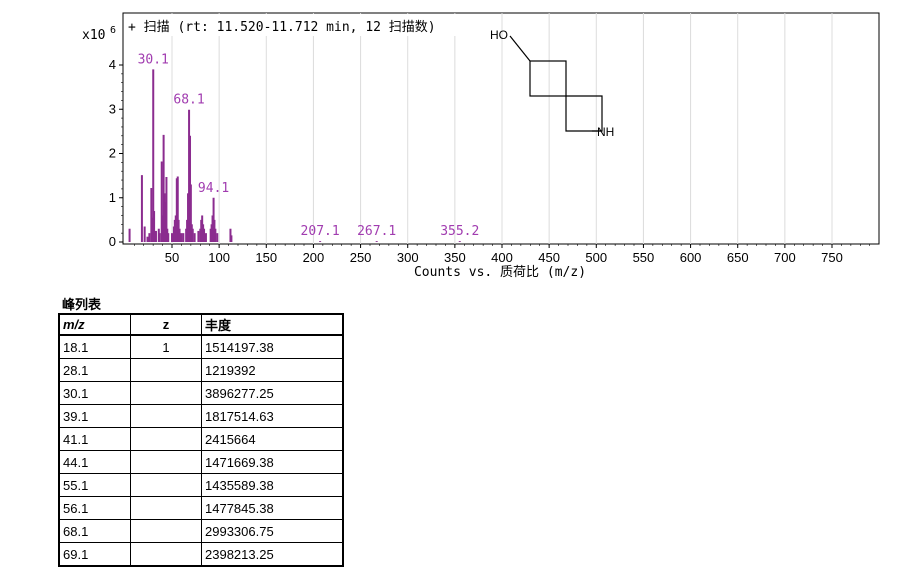 This screenshot has width=900, height=584. What do you see at coordinates (320, 231) in the screenshot?
I see `peak-label: 207.1` at bounding box center [320, 231].